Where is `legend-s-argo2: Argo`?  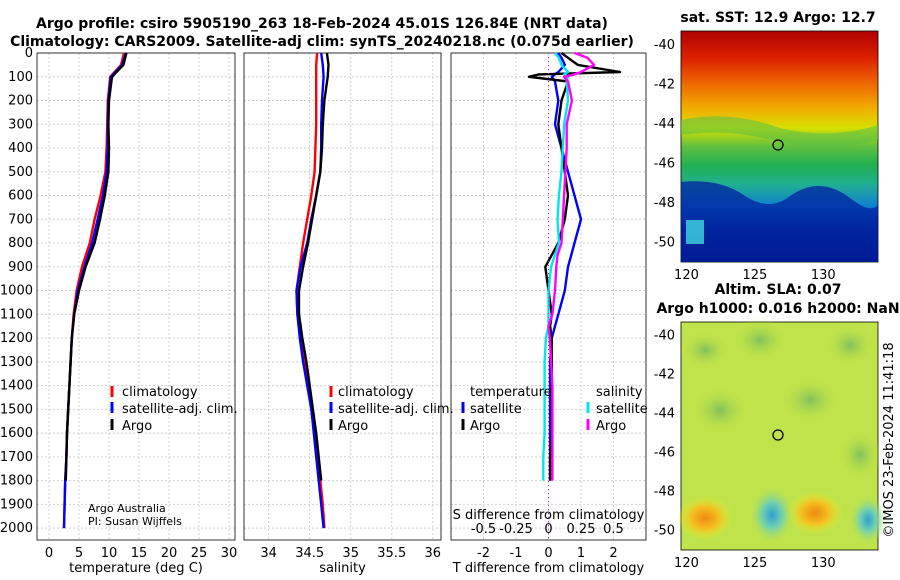
legend-s-argo2: Argo is located at coordinates (611, 426).